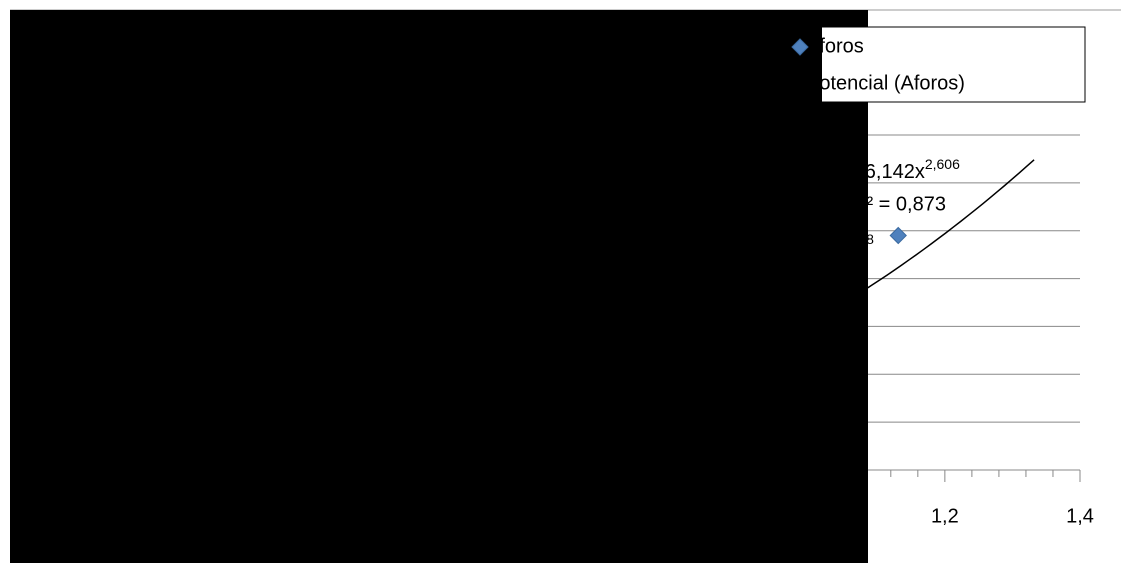 This screenshot has height=563, width=1121. I want to click on r-squared: R² = 0,873, so click(899, 204).